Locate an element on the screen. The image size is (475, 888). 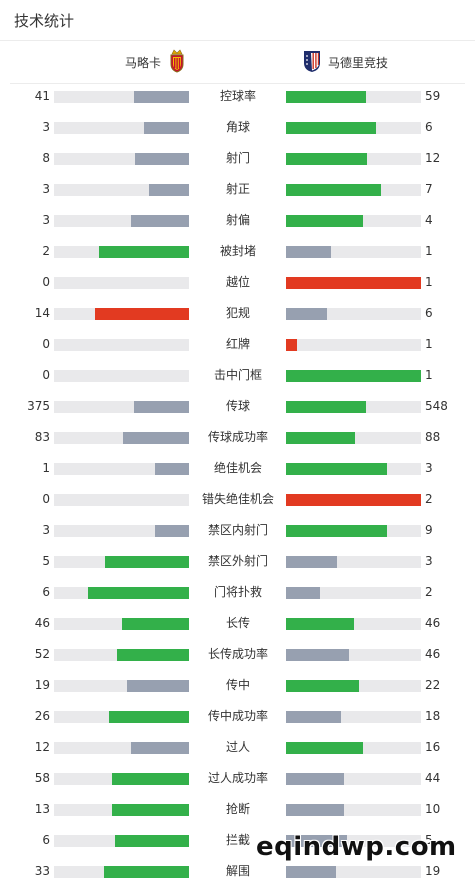
away-stat-value: 3 is located at coordinates (429, 561).